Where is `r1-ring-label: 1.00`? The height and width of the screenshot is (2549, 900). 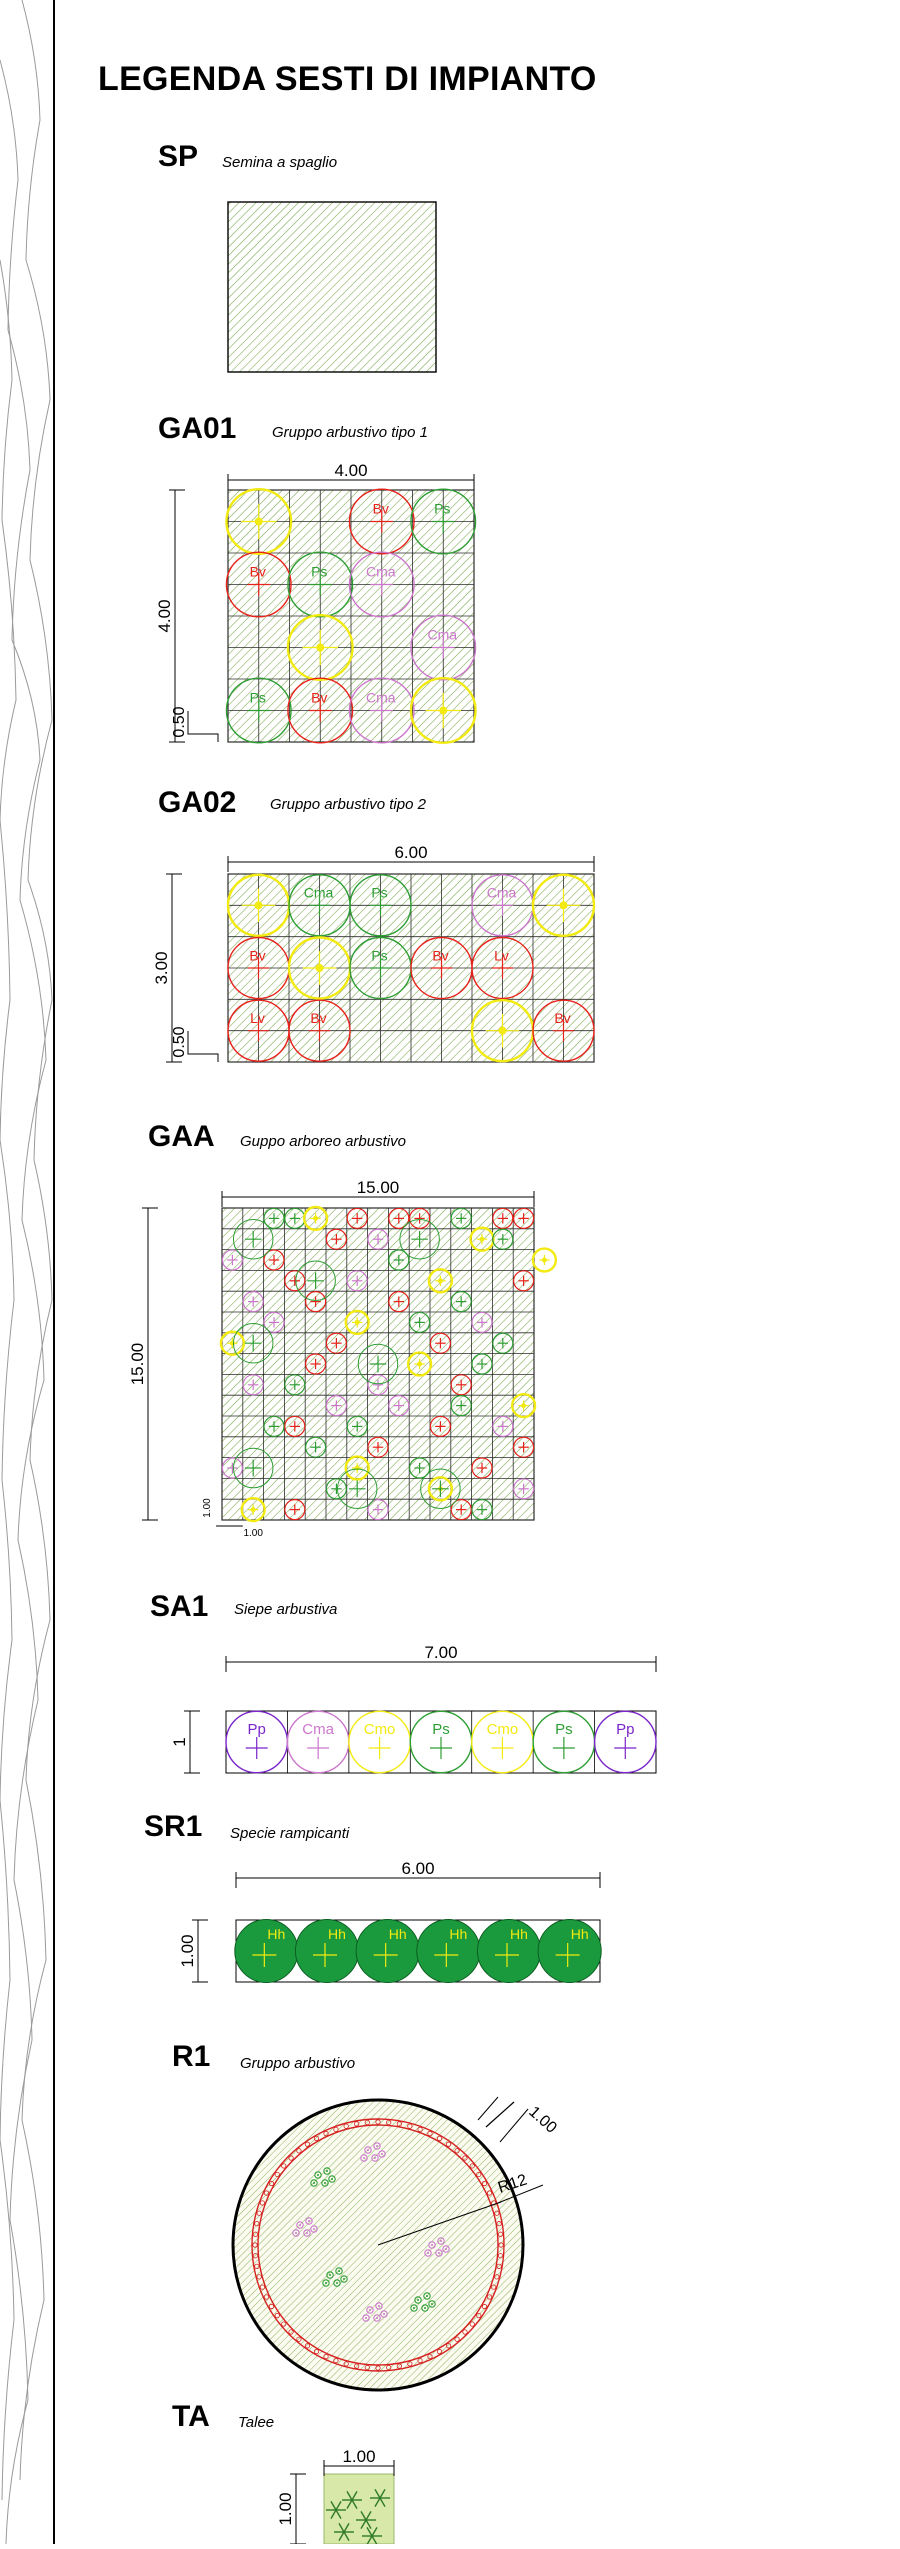 r1-ring-label: 1.00 is located at coordinates (542, 2120).